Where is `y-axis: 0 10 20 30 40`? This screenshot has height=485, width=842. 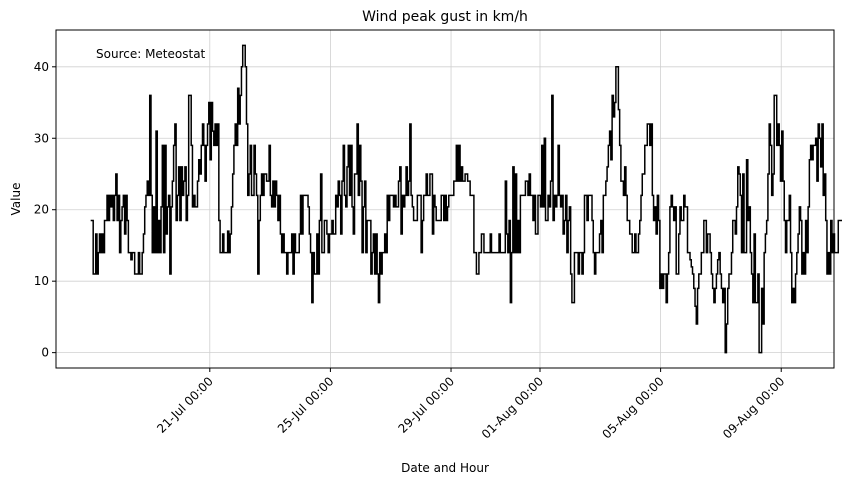 y-axis: 0 10 20 30 40 is located at coordinates (45, 210).